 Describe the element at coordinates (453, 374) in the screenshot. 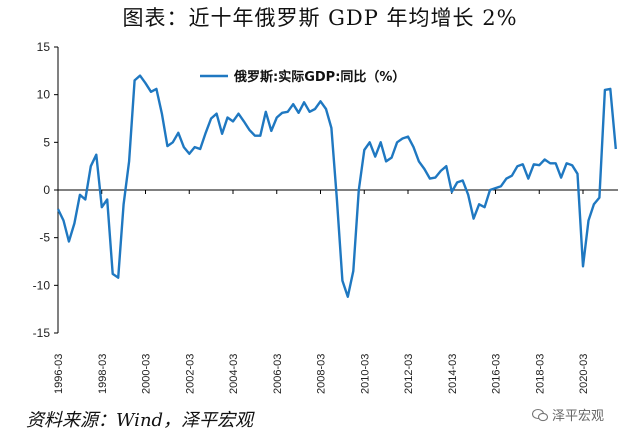

I see `x-tick-label: 2014-03` at that location.